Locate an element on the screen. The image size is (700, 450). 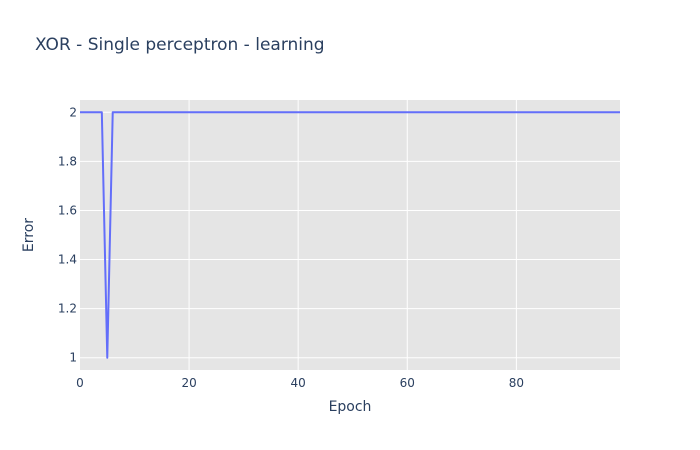
y-tick-label: 1.6 is located at coordinates (67, 210).